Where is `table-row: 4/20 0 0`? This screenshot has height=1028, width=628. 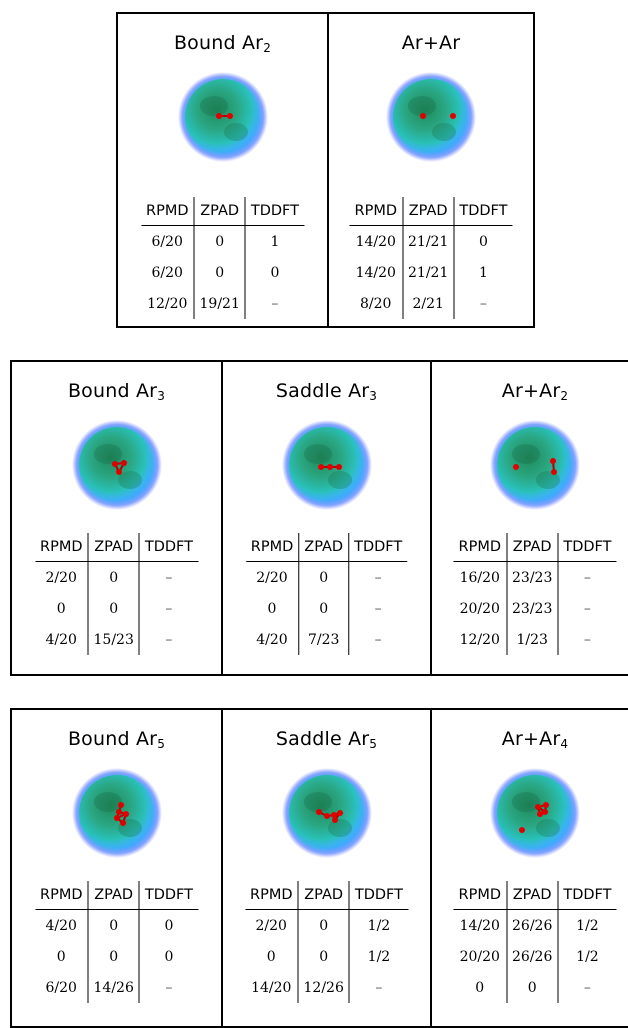
table-row: 4/20 0 0 is located at coordinates (116, 925).